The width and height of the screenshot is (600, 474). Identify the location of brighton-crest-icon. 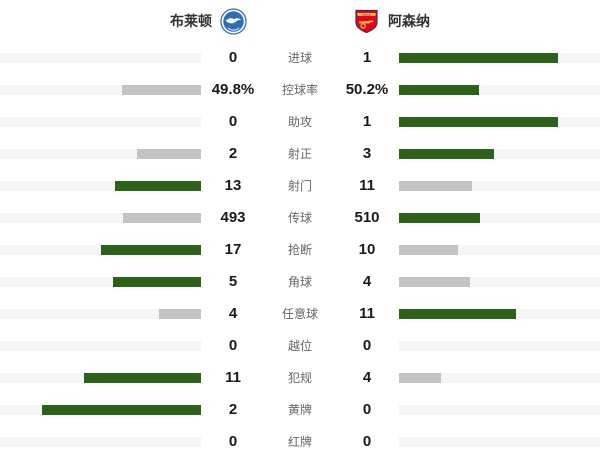
(233, 21).